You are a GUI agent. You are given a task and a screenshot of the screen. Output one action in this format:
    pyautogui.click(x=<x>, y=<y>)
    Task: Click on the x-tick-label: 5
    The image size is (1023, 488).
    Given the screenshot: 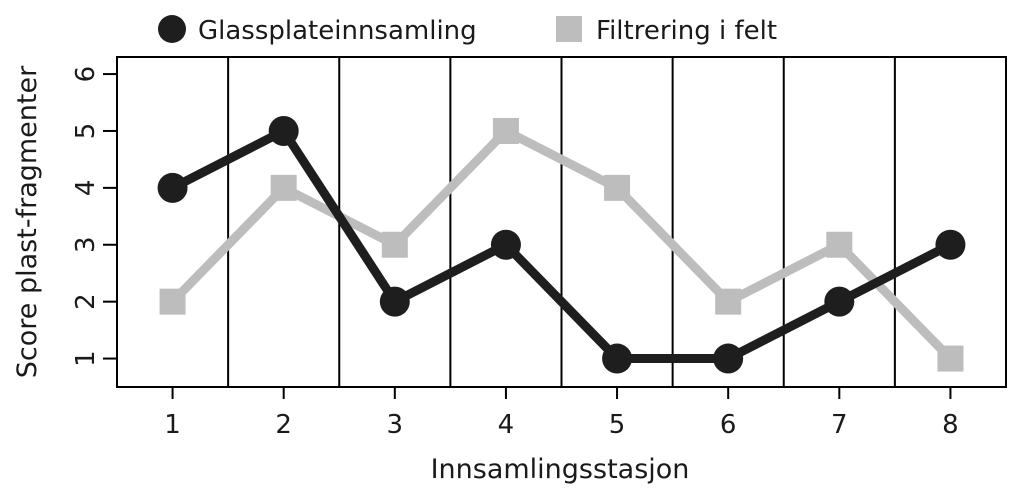 What is the action you would take?
    pyautogui.click(x=617, y=425)
    